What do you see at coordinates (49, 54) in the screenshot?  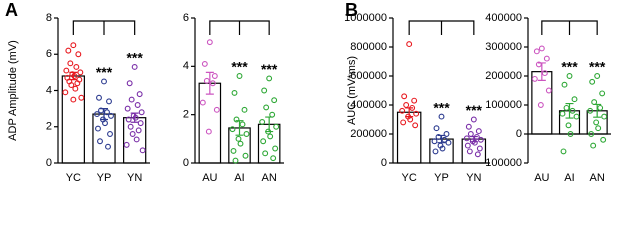 I see `y-tick-label: 6` at bounding box center [49, 54].